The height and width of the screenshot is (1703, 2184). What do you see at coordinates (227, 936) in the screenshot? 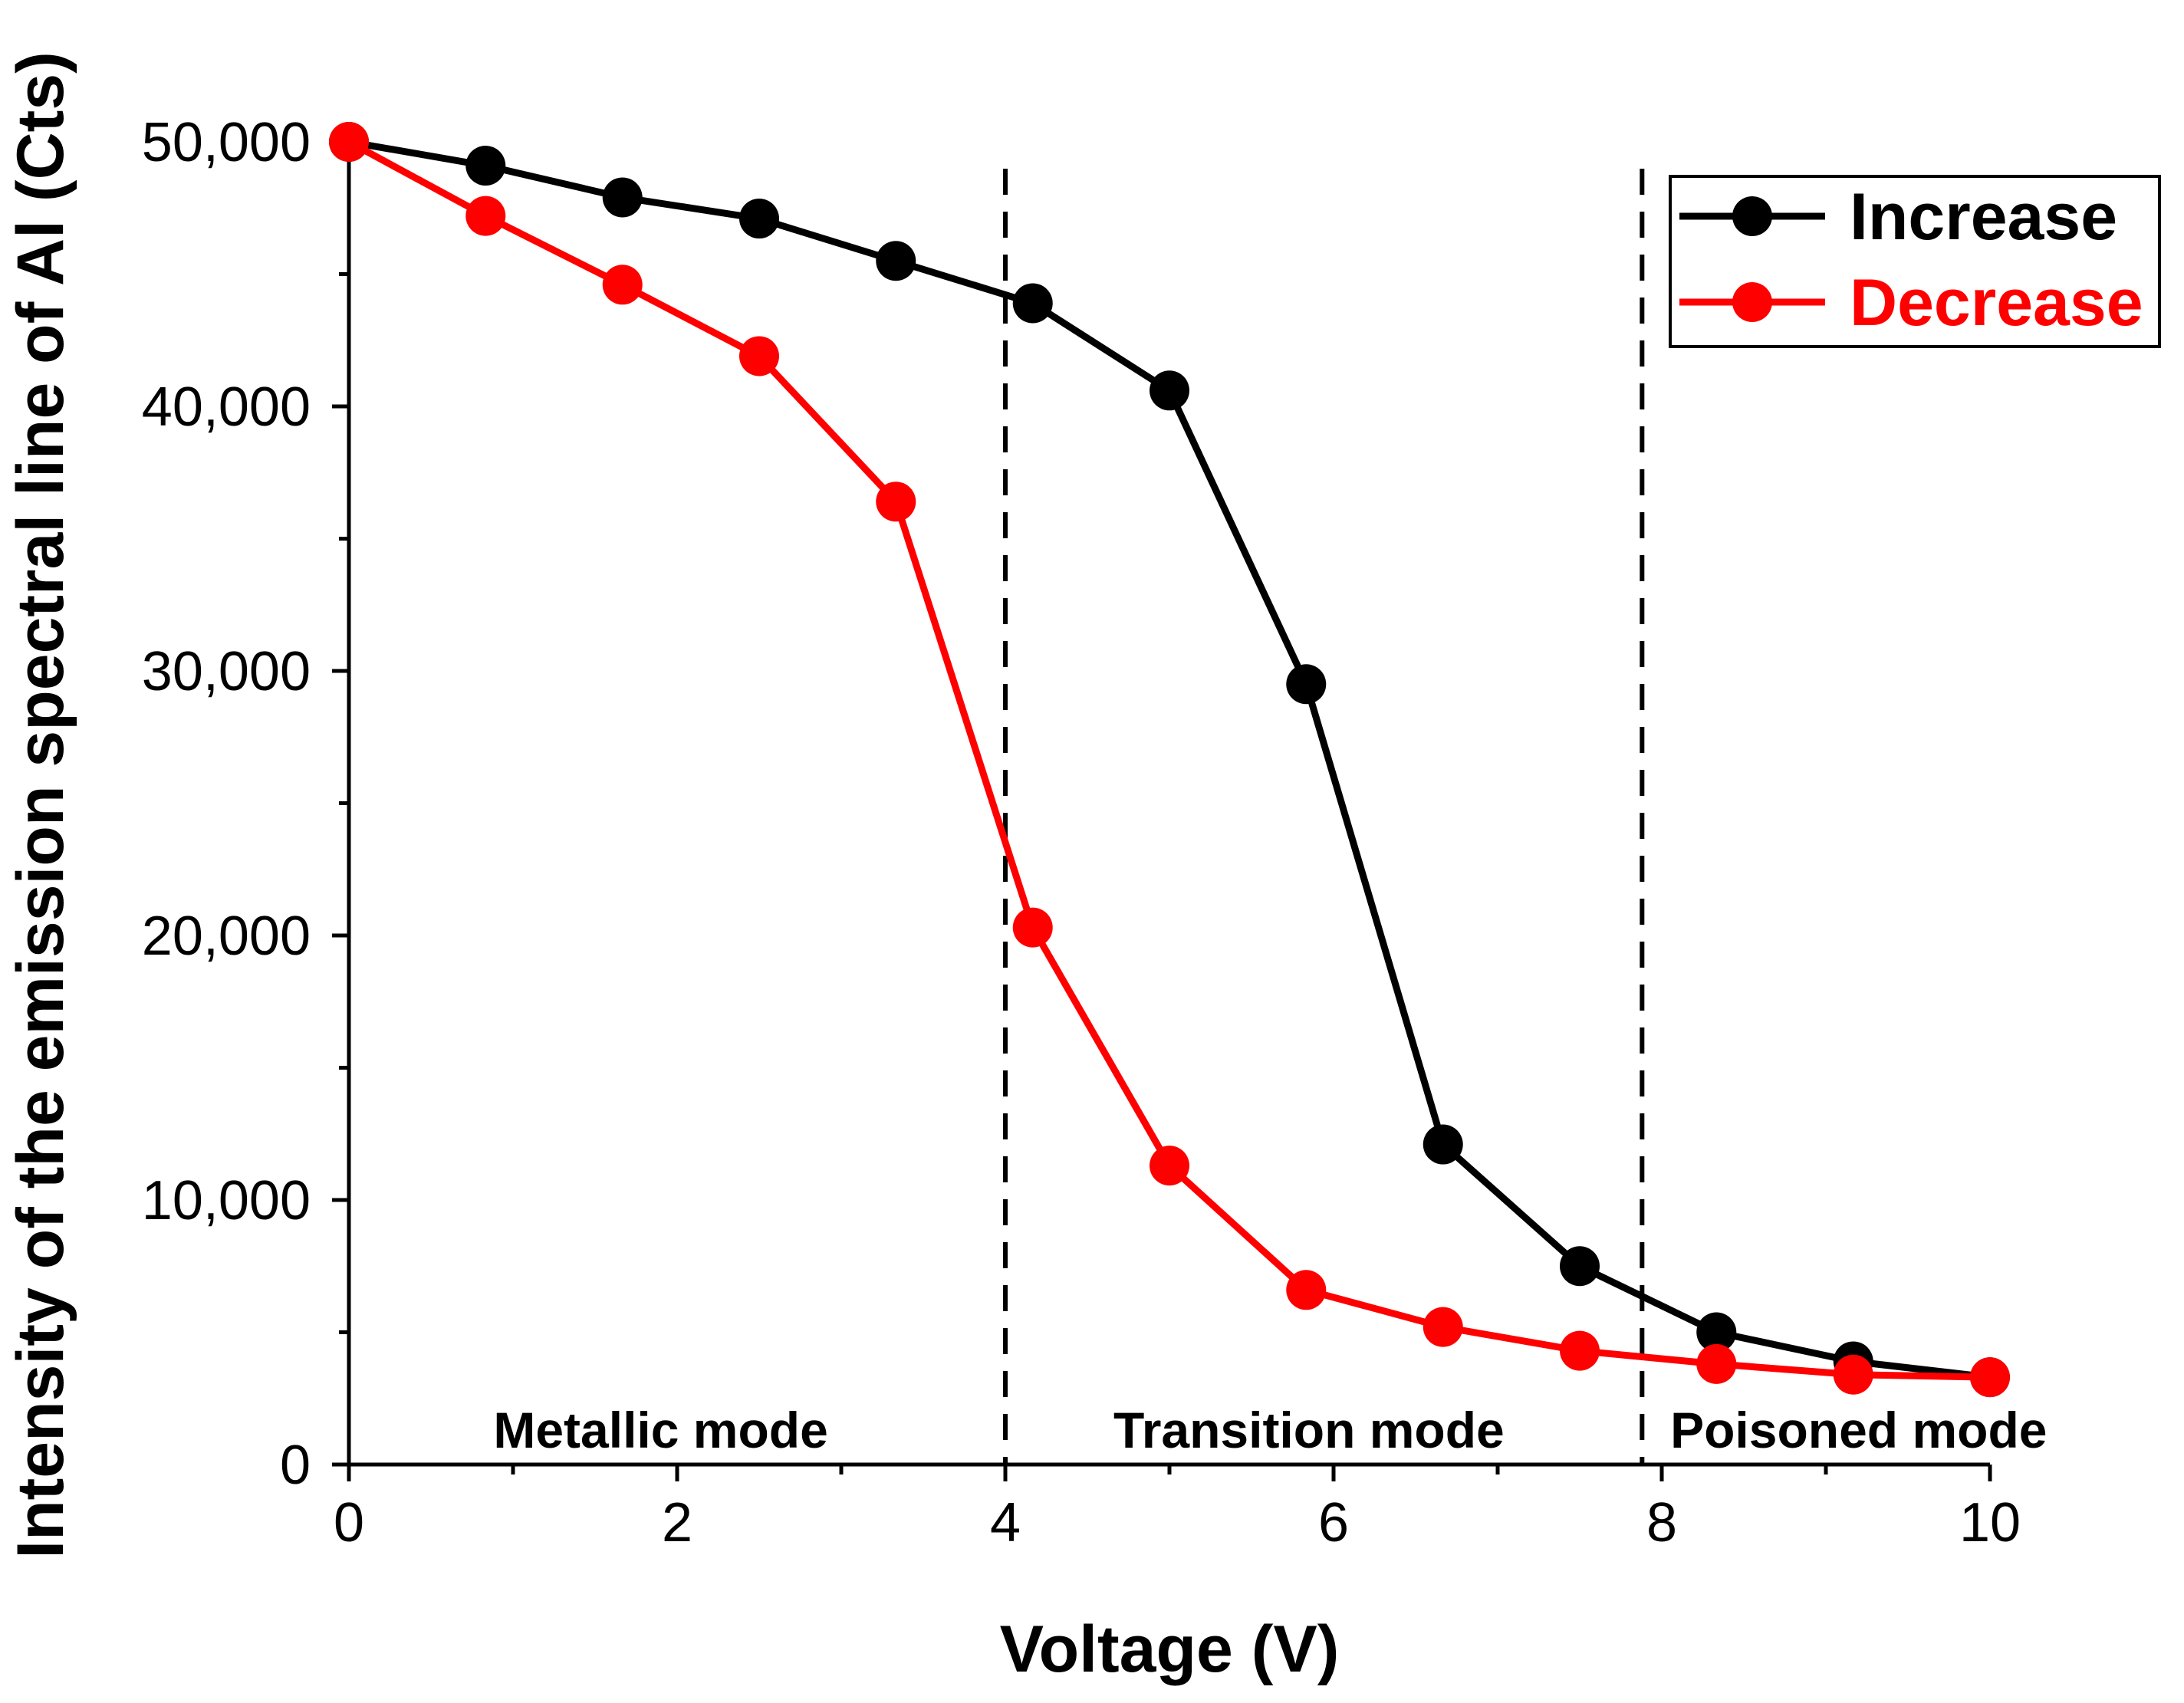
I see `y-tick-label: 20,000` at bounding box center [227, 936].